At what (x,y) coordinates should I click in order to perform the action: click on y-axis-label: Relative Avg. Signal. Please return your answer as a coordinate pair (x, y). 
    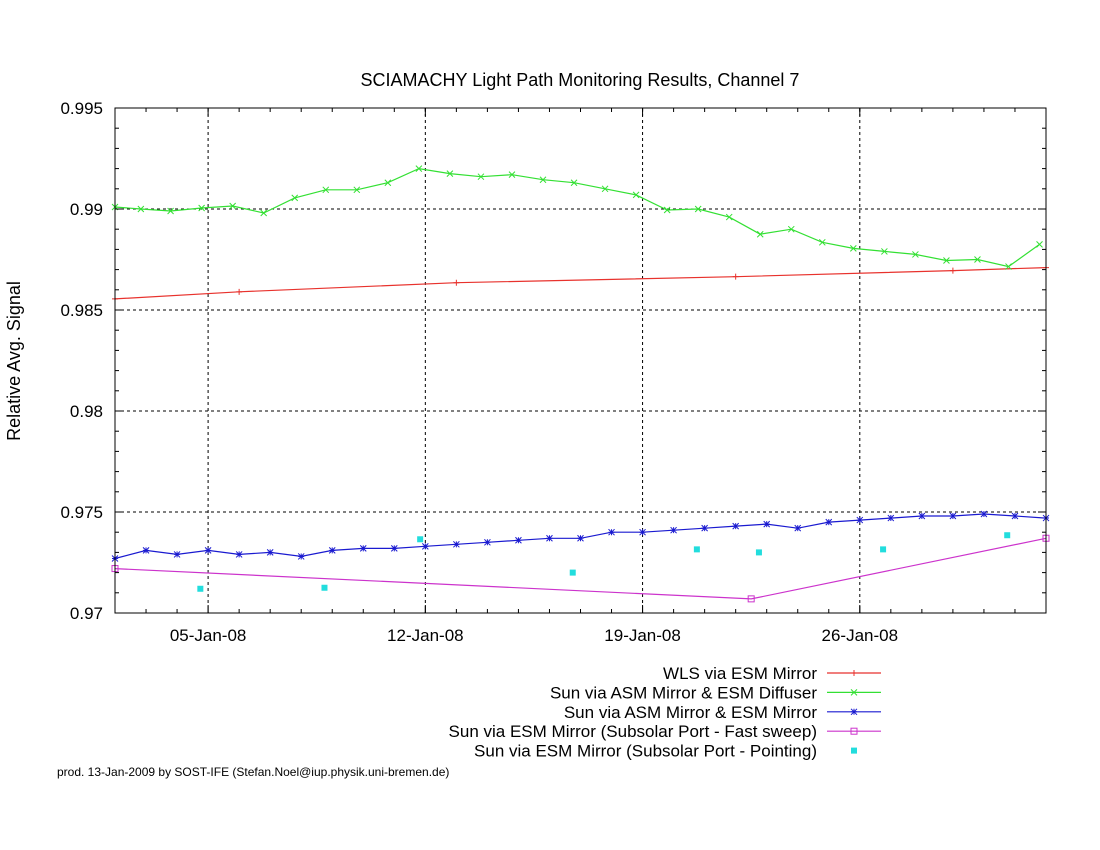
    Looking at the image, I should click on (14, 361).